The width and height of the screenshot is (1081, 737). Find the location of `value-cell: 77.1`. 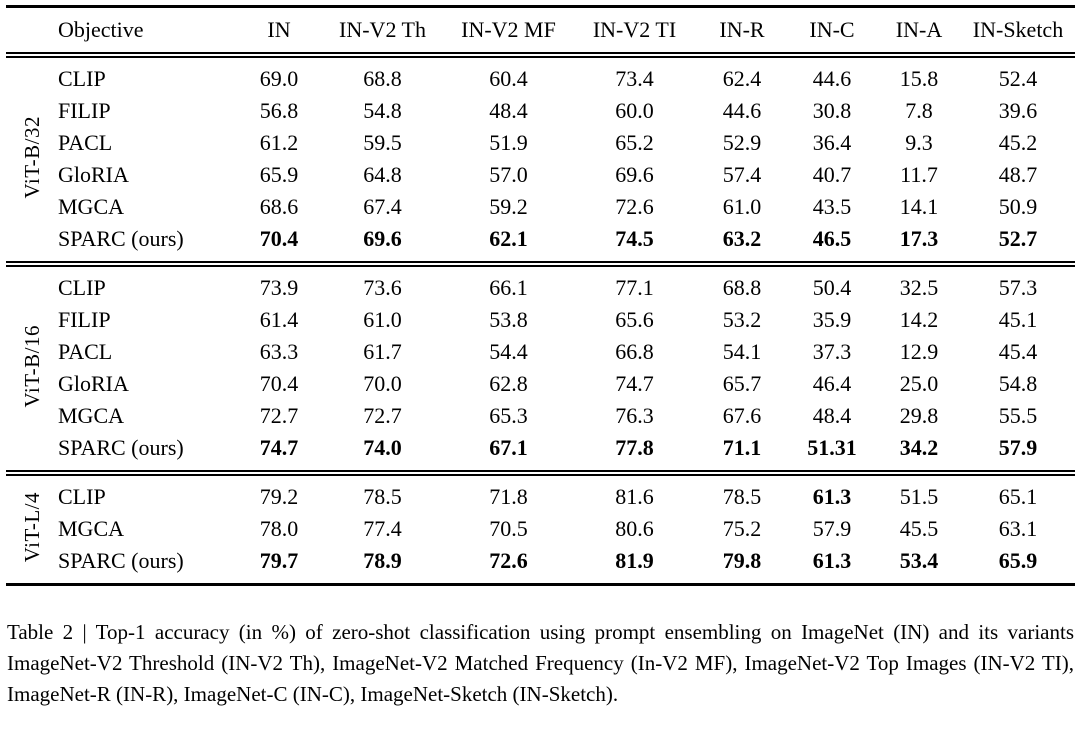

value-cell: 77.1 is located at coordinates (634, 287).